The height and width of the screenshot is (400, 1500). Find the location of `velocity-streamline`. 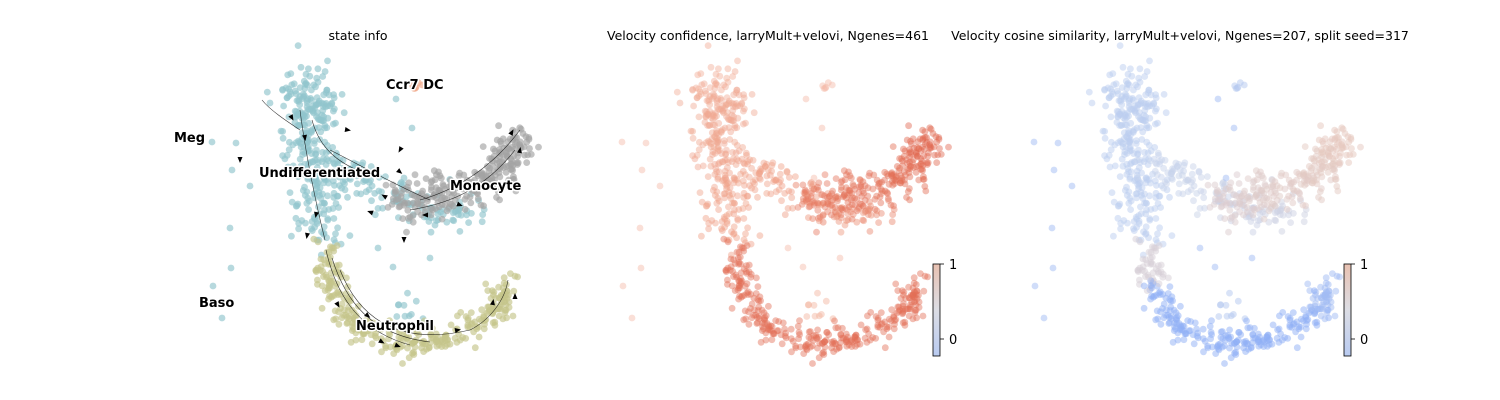

velocity-streamline is located at coordinates (342, 148).